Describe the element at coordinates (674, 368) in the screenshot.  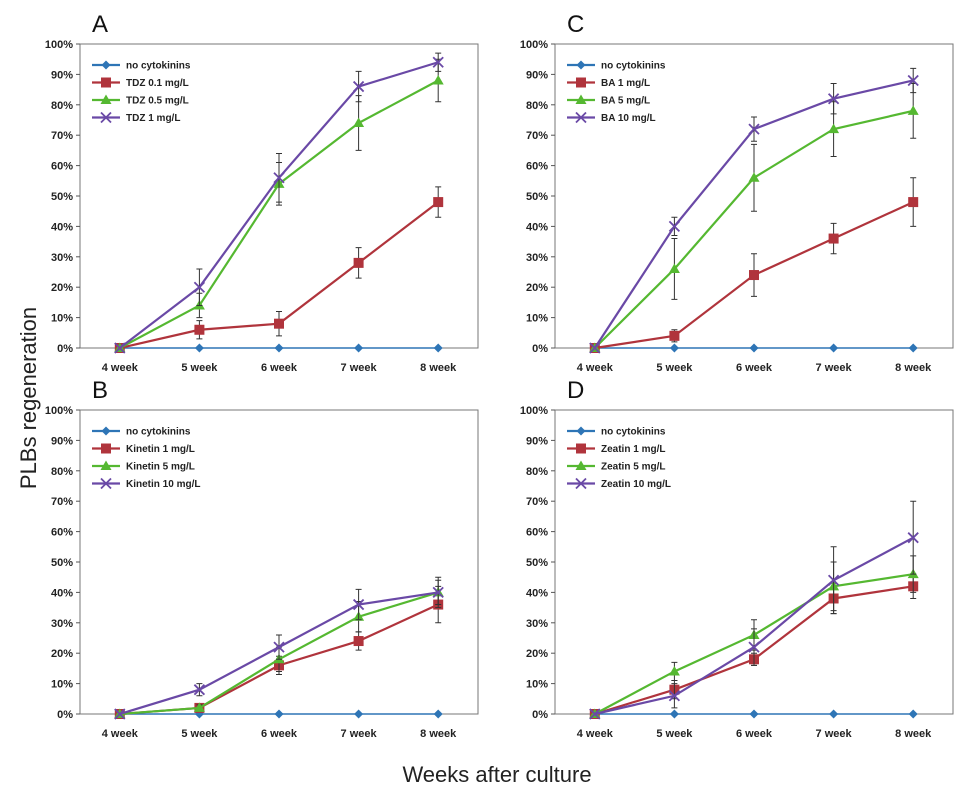
I see `x-tick-label: 5 week` at that location.